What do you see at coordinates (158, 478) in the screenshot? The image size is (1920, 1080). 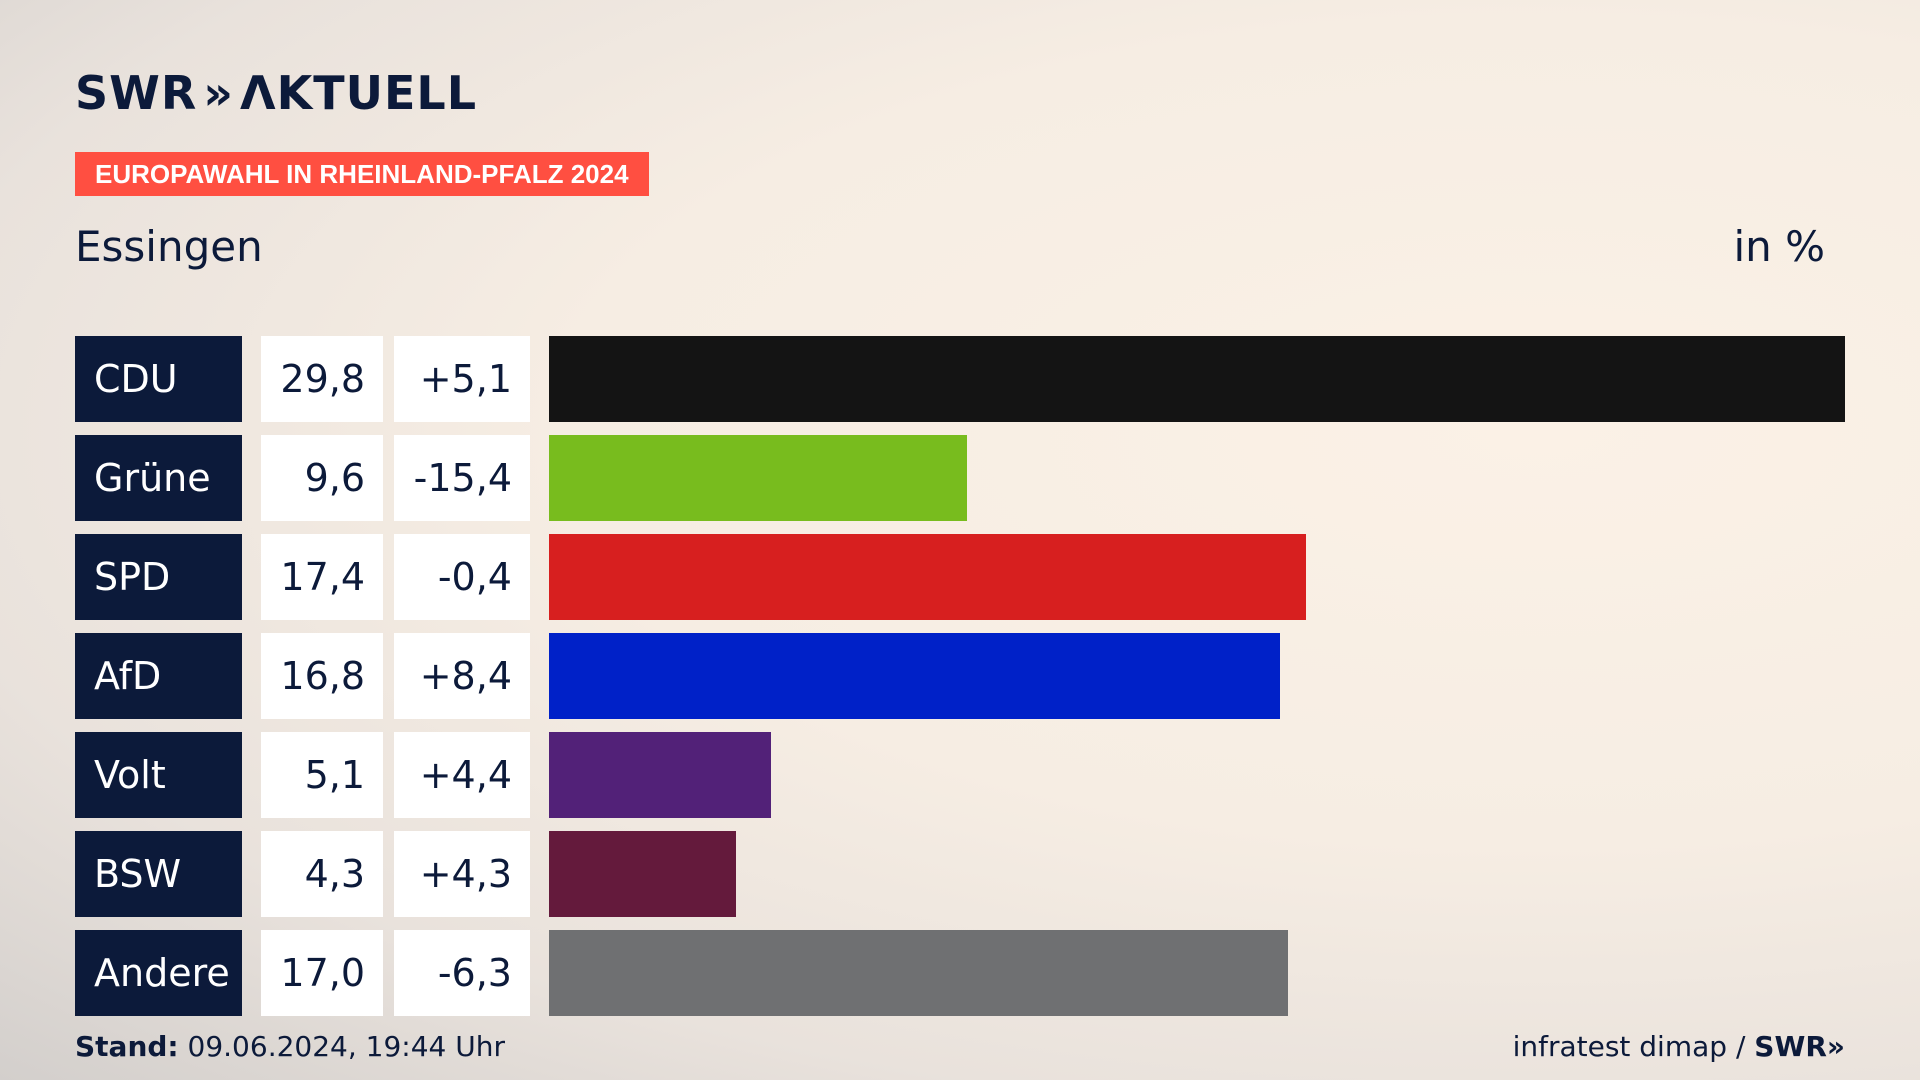 I see `party-label: Grüne` at bounding box center [158, 478].